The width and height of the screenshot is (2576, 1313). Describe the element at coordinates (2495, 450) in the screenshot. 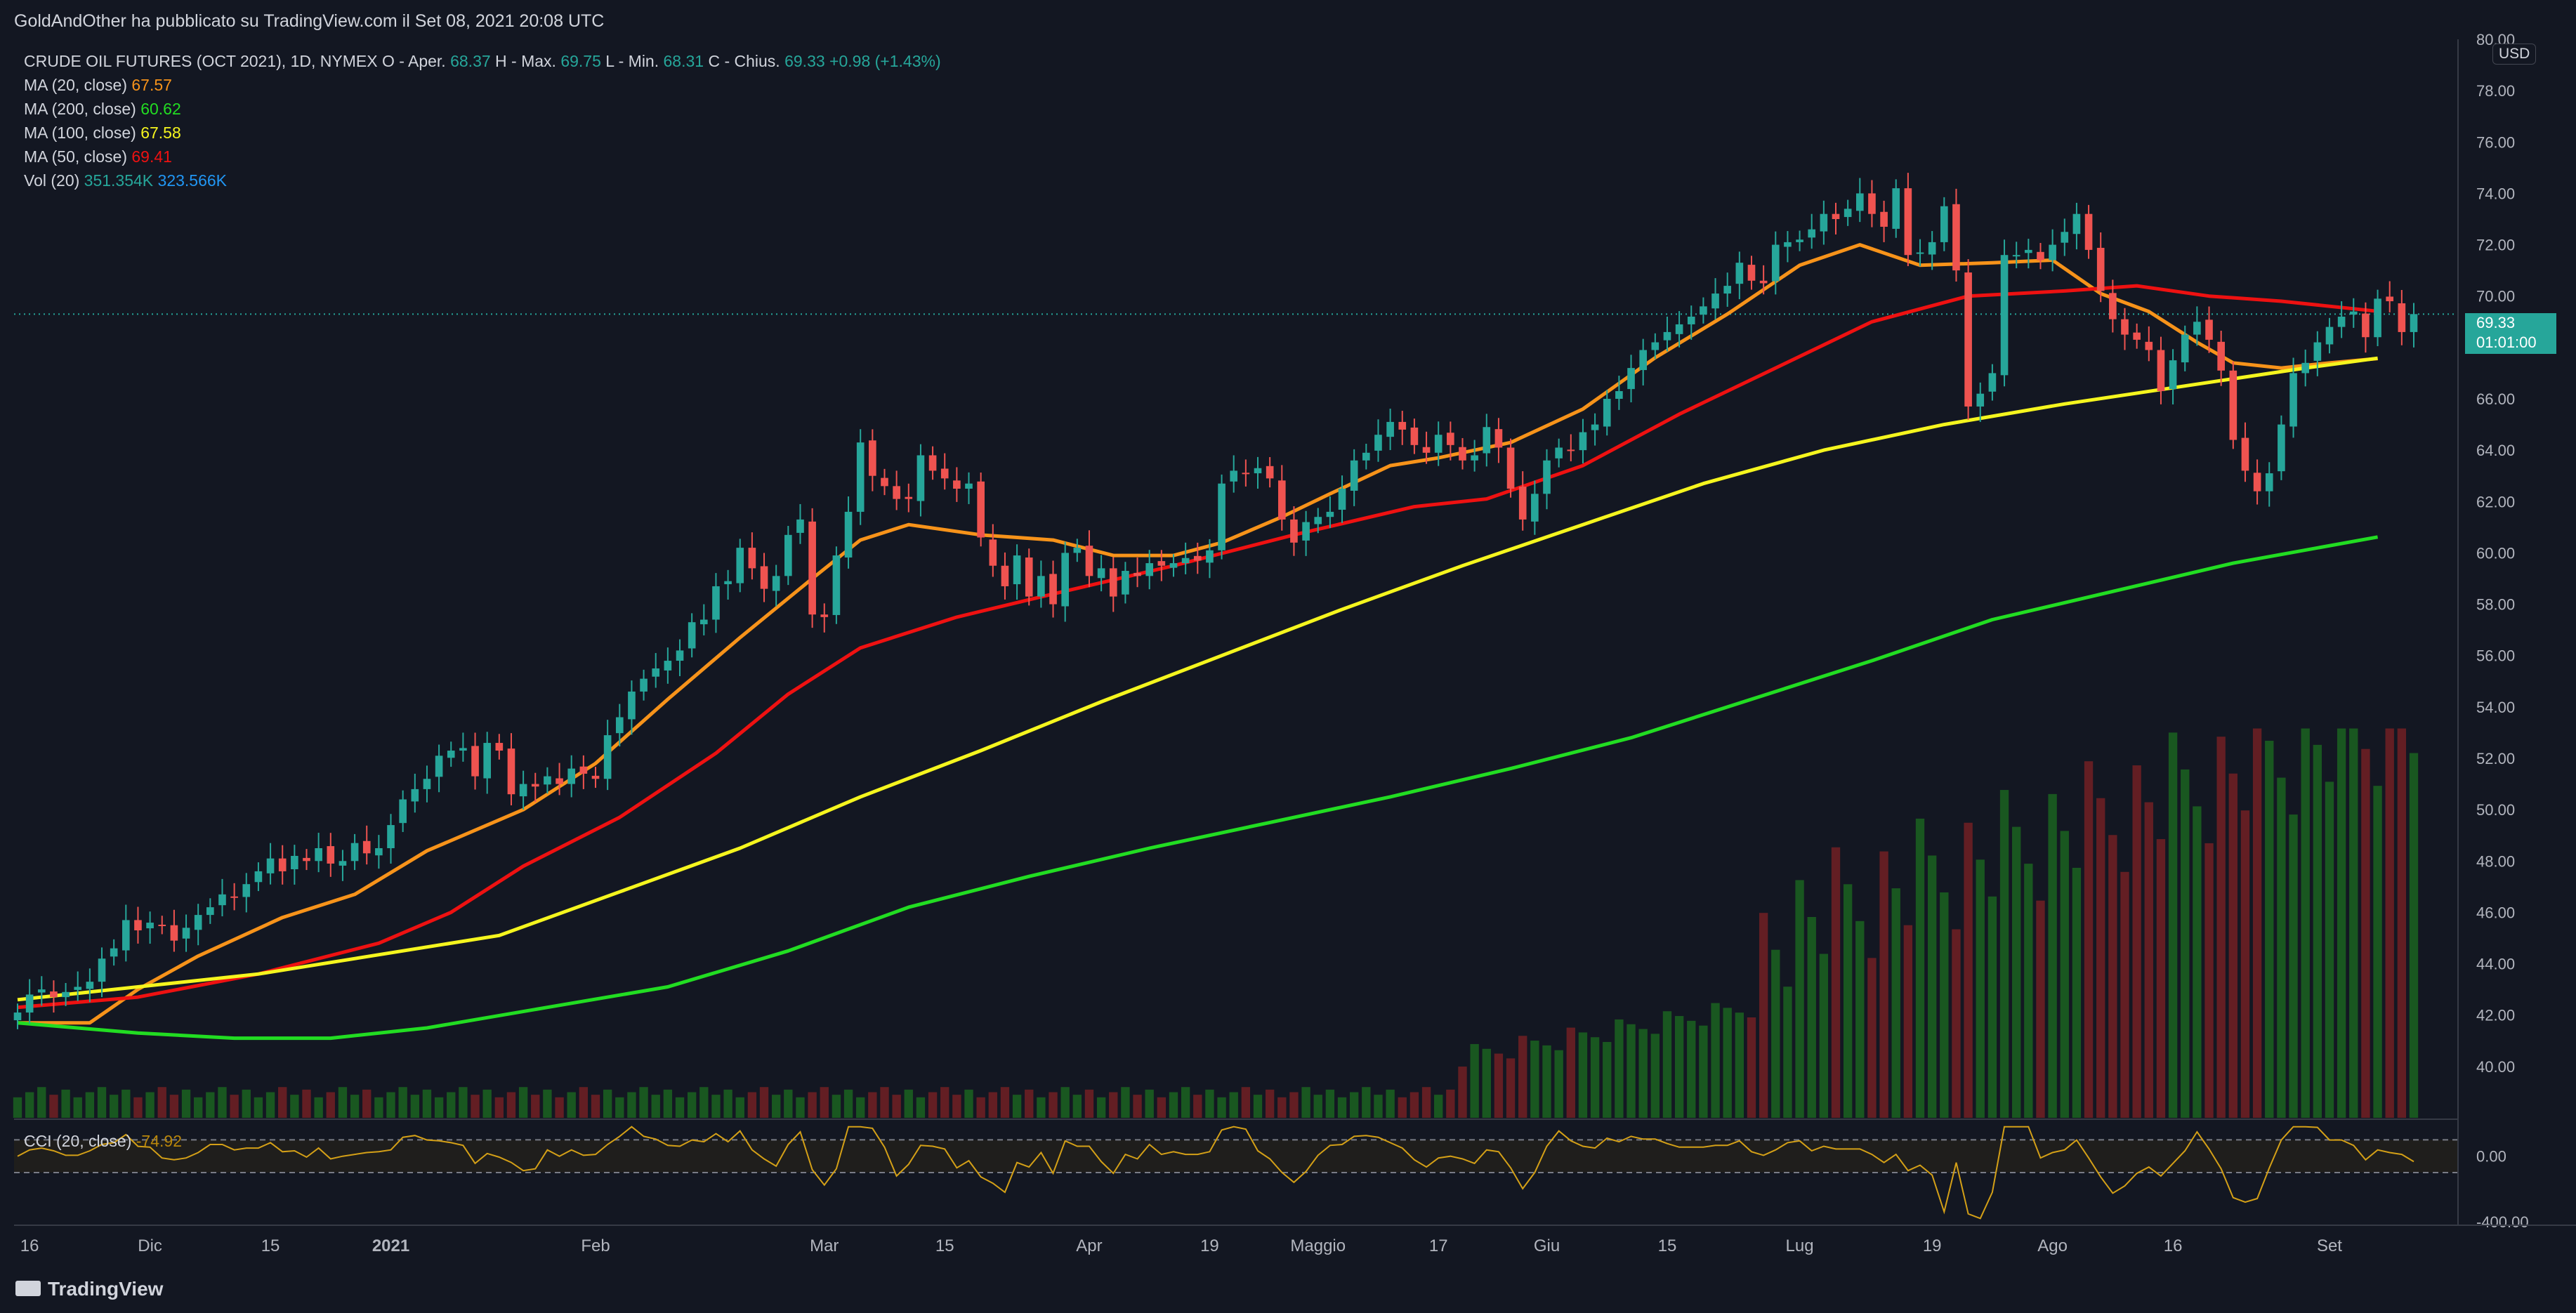

I see `y-tick-label: 64.00` at that location.